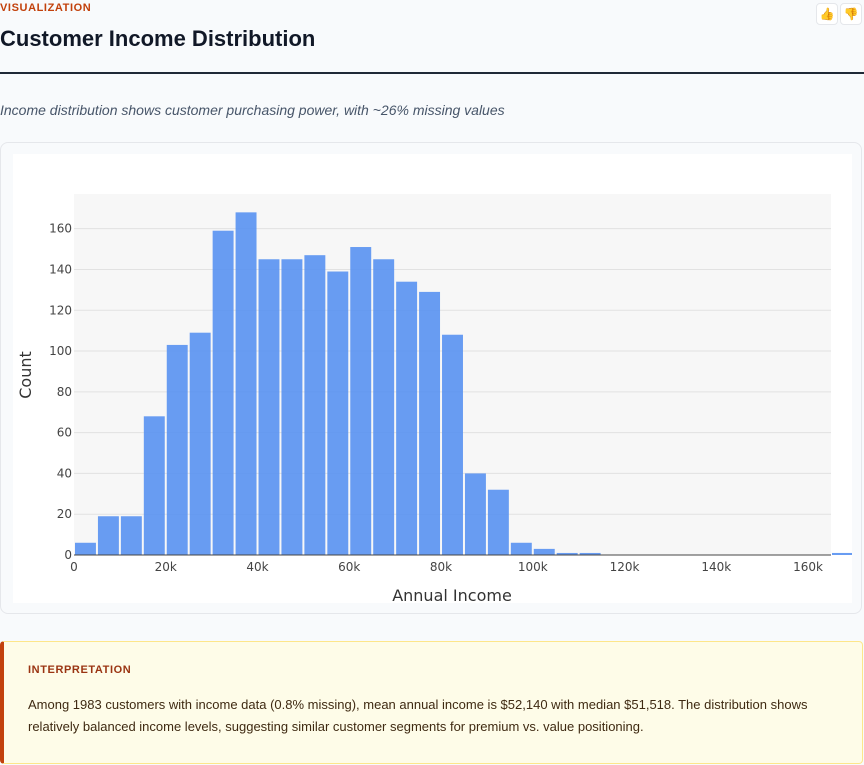 Image resolution: width=864 pixels, height=765 pixels. What do you see at coordinates (452, 594) in the screenshot?
I see `x-axis-label: Annual Income` at bounding box center [452, 594].